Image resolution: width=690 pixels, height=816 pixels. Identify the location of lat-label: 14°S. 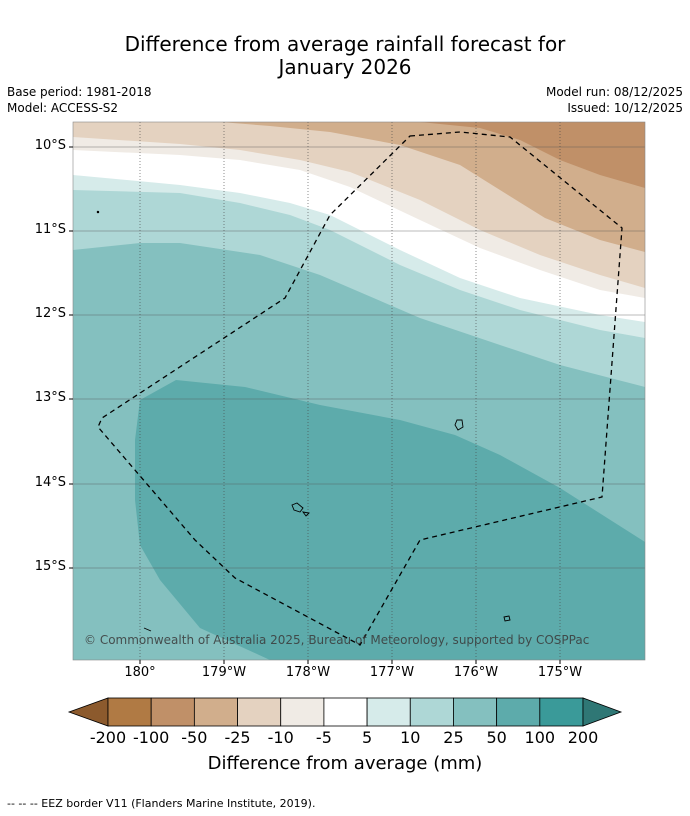
(50, 482).